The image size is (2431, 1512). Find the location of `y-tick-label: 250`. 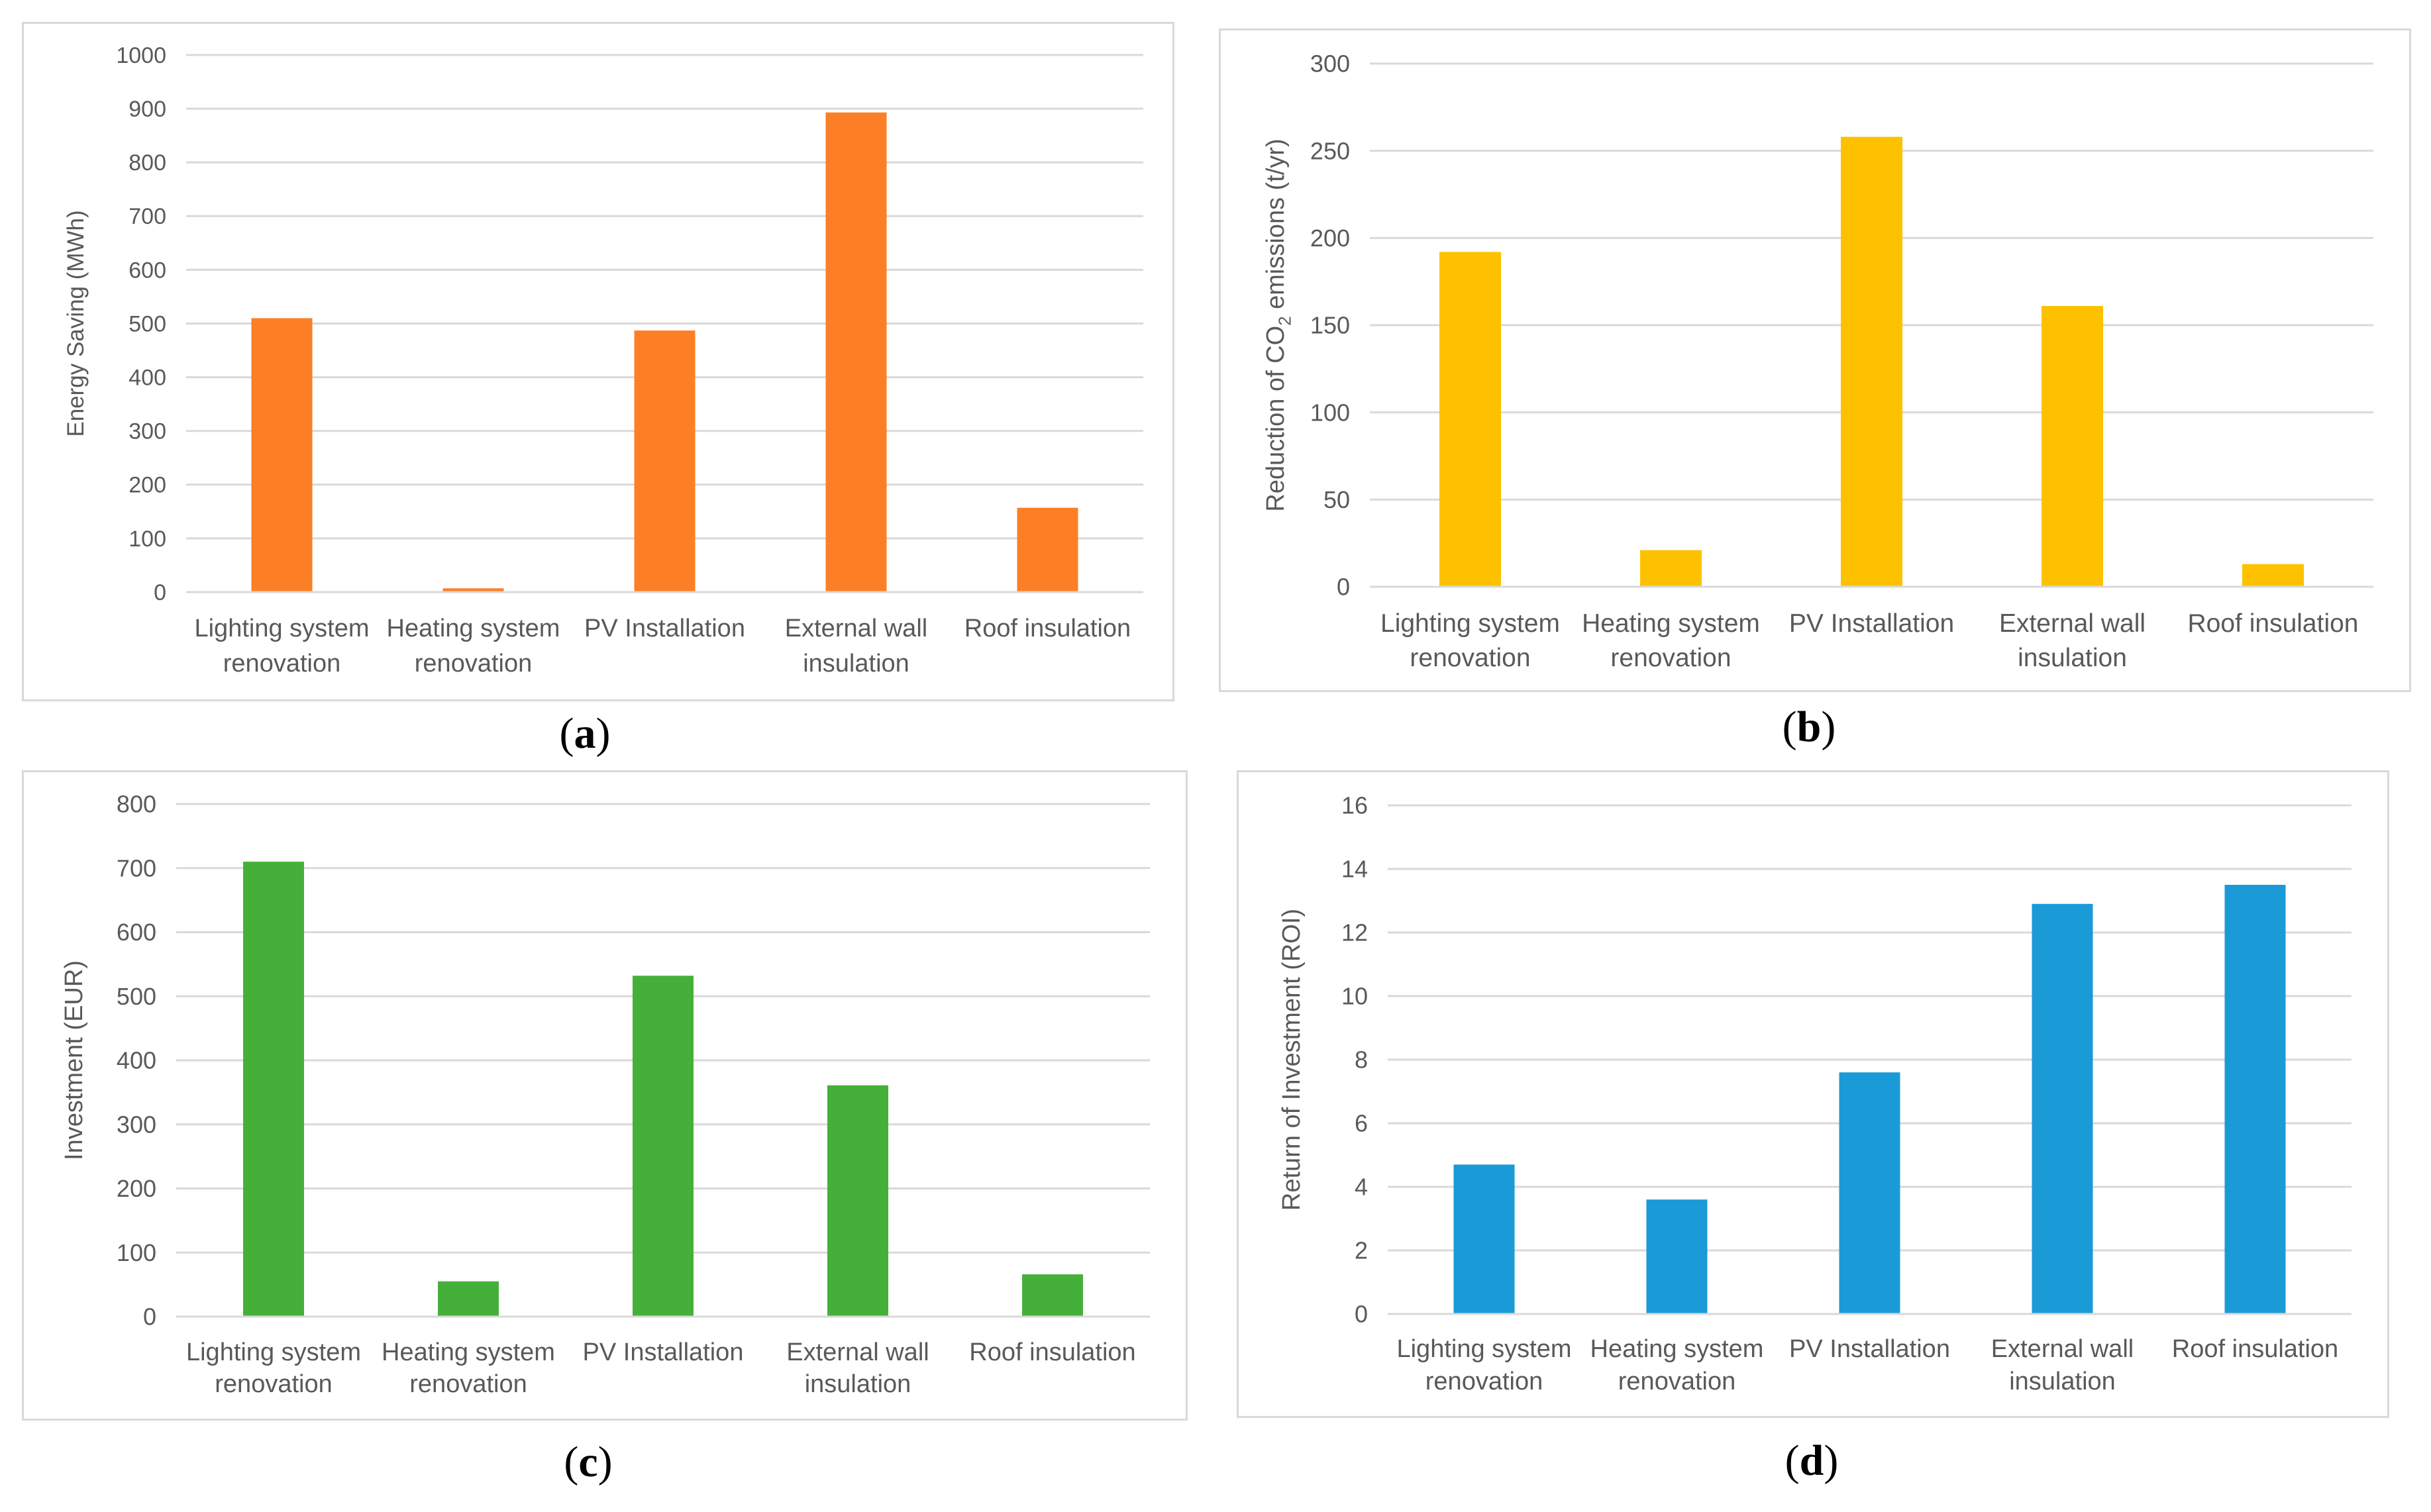

y-tick-label: 250 is located at coordinates (1330, 150).